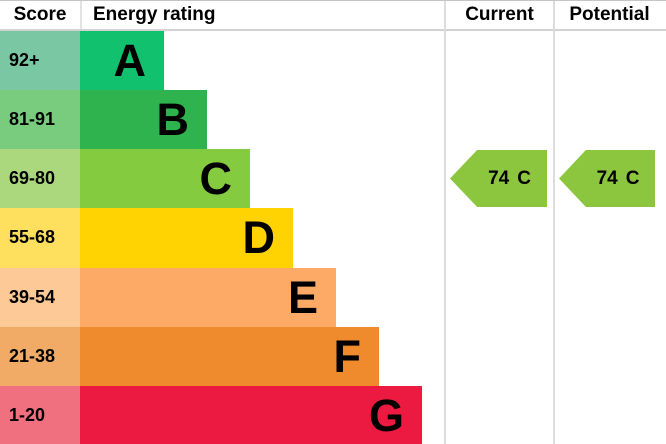  I want to click on current-arrow: 74 C, so click(498, 178).